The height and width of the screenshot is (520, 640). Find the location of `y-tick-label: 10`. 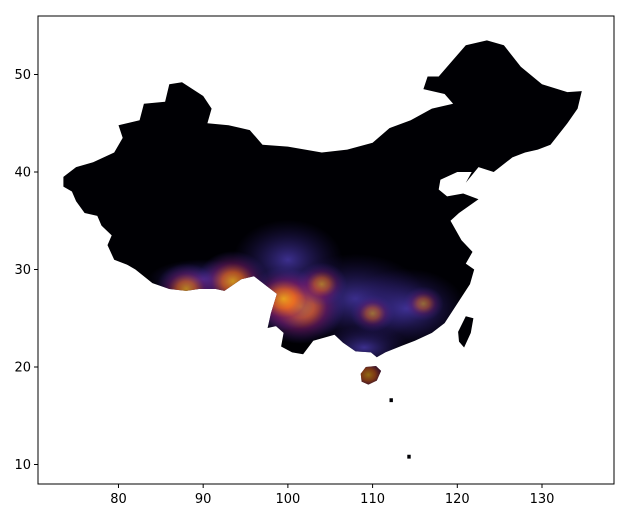

y-tick-label: 10 is located at coordinates (22, 465).